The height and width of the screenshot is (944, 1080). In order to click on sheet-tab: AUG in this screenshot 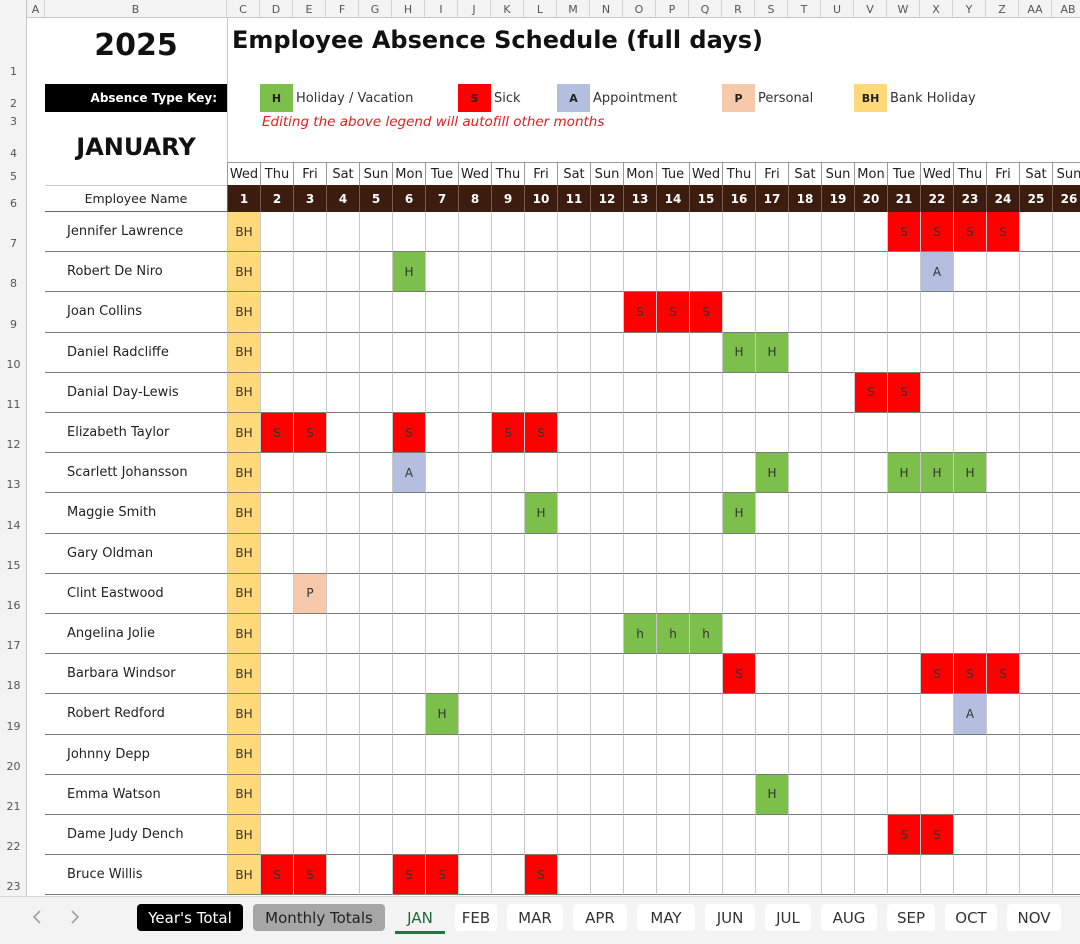, I will do `click(849, 917)`.